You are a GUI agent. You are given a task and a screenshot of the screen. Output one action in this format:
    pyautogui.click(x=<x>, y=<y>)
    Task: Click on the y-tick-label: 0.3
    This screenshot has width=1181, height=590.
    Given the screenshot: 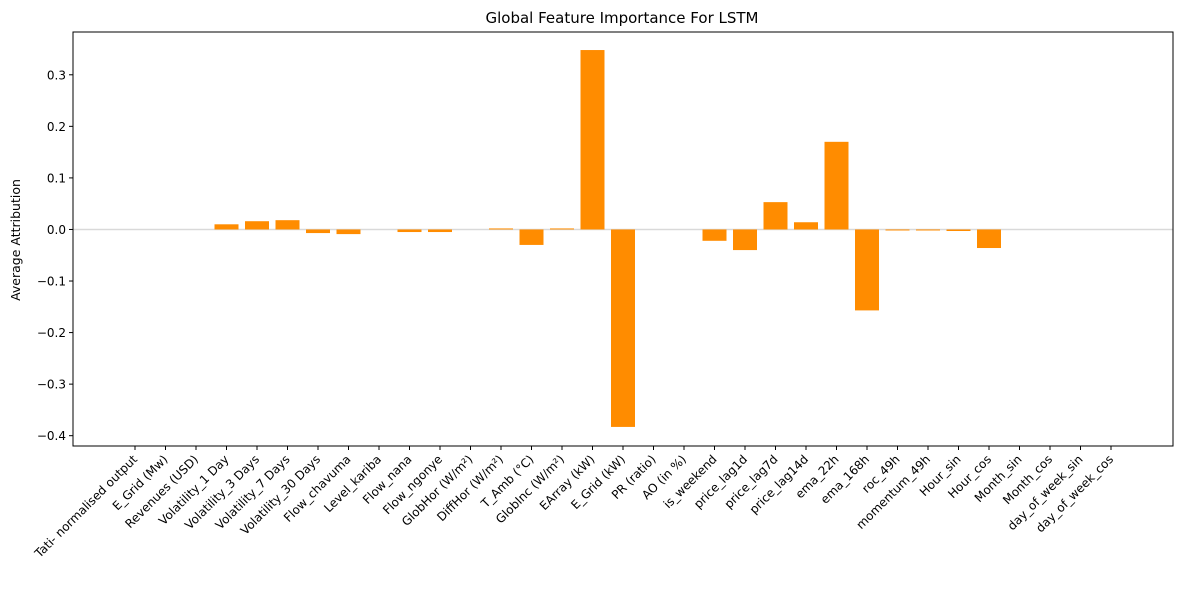 What is the action you would take?
    pyautogui.click(x=56, y=75)
    